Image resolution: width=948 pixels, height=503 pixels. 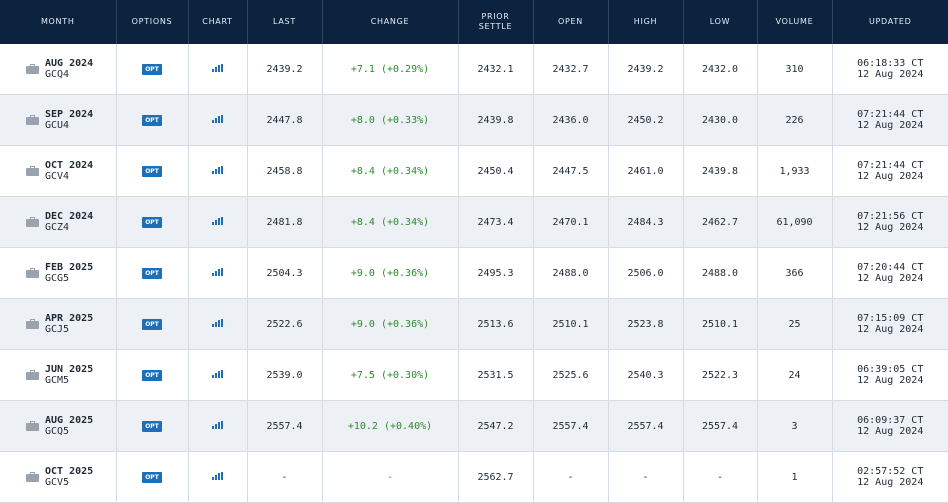 I want to click on header-open: OPEN, so click(x=571, y=22).